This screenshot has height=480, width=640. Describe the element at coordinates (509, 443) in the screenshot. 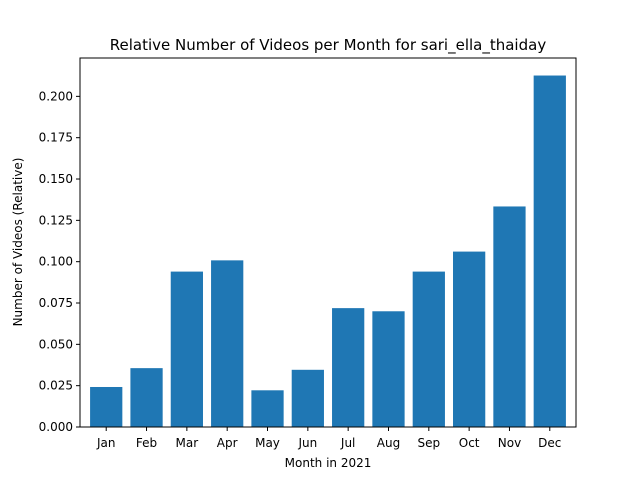

I see `x-tick-label: Nov` at that location.